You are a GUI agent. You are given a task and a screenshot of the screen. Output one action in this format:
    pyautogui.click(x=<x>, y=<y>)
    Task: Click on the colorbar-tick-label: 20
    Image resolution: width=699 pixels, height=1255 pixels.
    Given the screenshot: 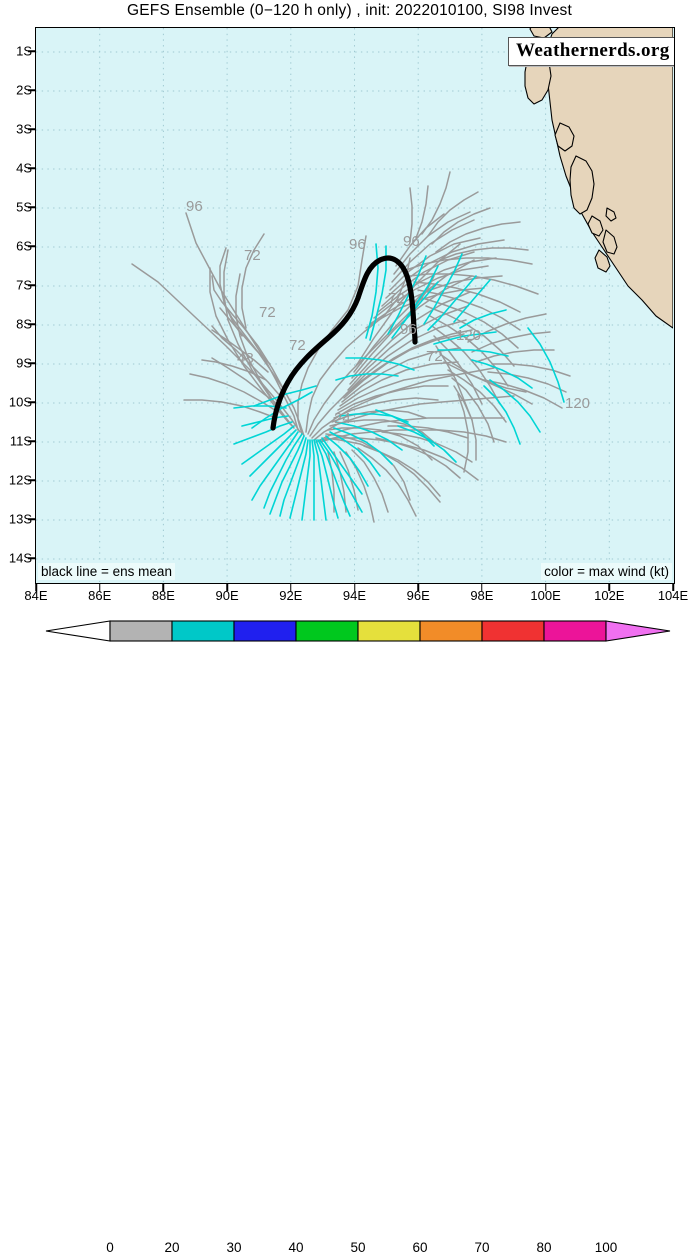 What is the action you would take?
    pyautogui.click(x=172, y=1247)
    